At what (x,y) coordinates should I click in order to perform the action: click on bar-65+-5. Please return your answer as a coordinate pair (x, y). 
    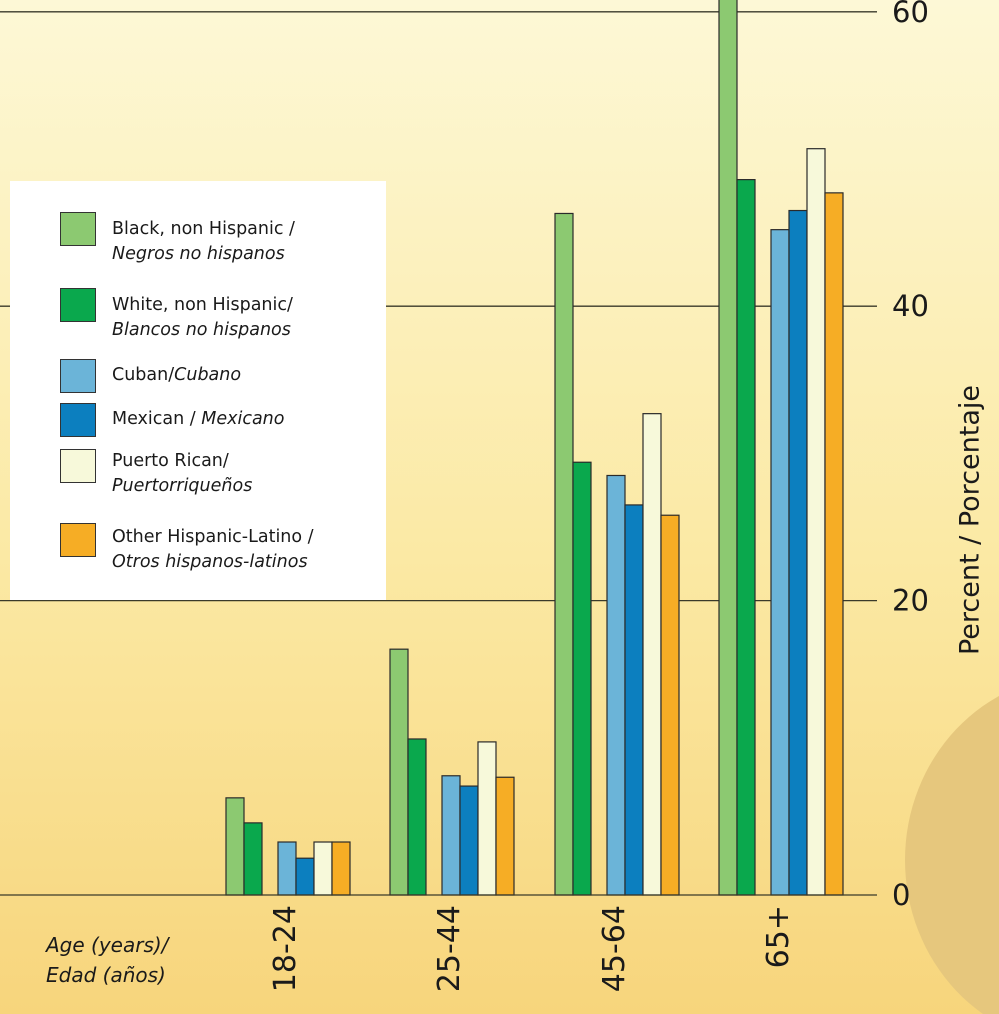
    Looking at the image, I should click on (834, 544).